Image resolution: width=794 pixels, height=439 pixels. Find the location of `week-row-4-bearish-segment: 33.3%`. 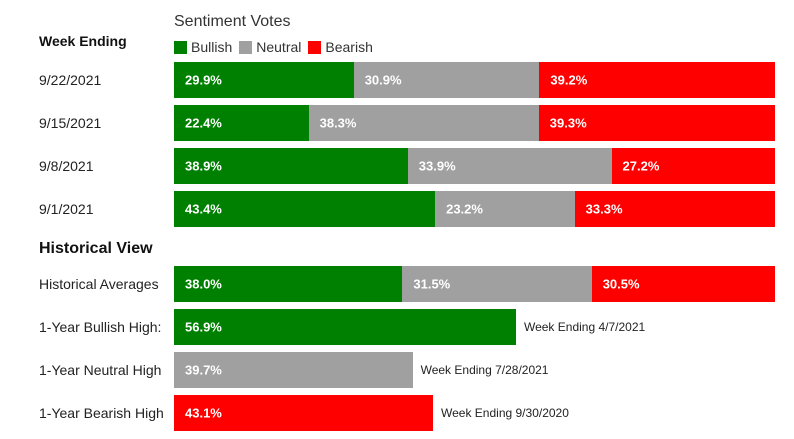

week-row-4-bearish-segment: 33.3% is located at coordinates (674, 209).